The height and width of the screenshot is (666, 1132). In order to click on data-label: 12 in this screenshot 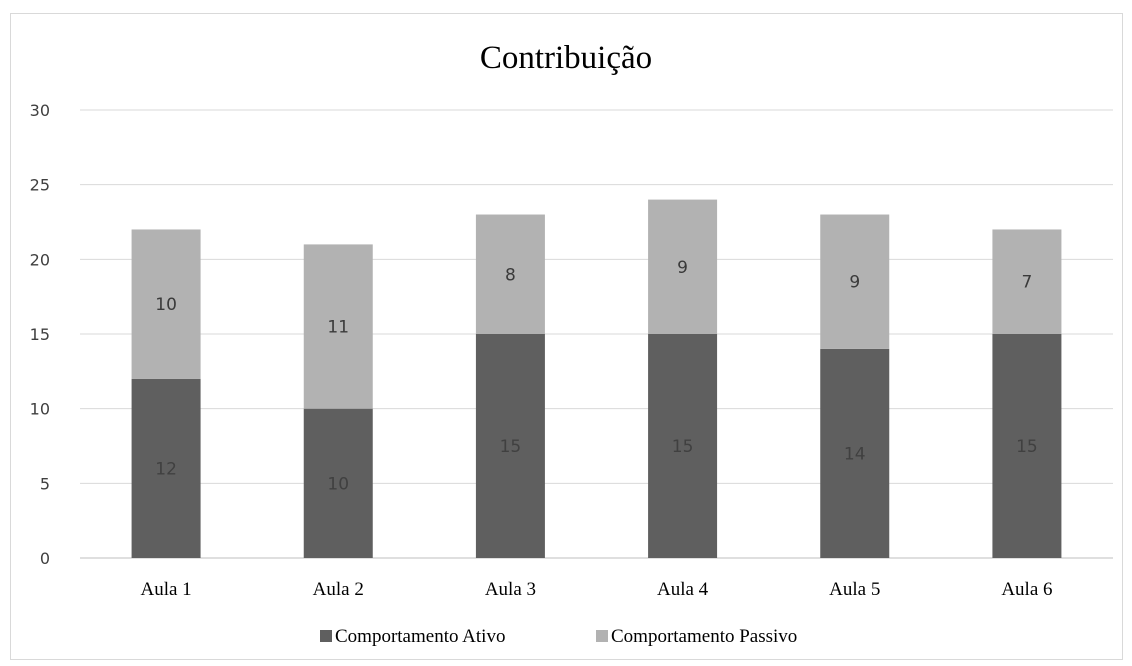, I will do `click(166, 469)`.